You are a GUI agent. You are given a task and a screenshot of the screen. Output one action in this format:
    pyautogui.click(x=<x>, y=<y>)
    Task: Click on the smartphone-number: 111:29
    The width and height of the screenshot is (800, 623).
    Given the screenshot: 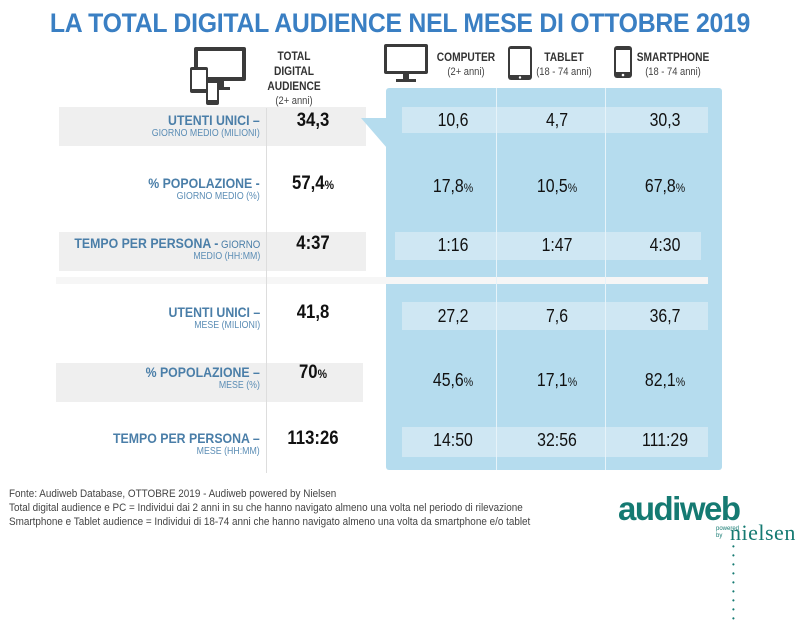 What is the action you would take?
    pyautogui.click(x=665, y=440)
    